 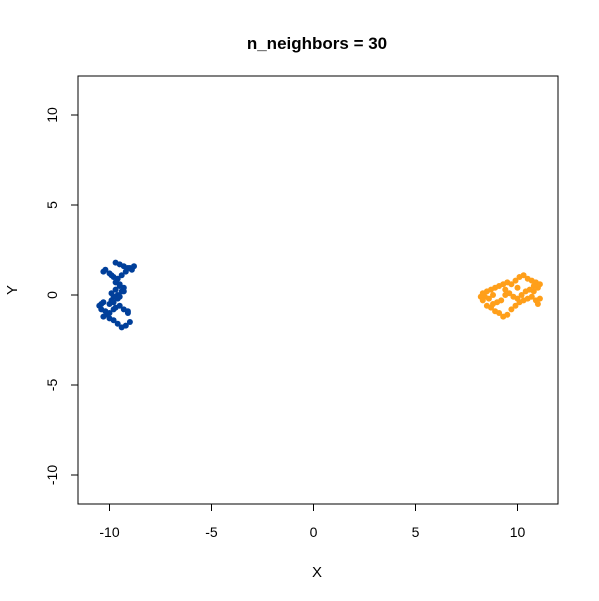 I want to click on y-axis-label: Y, so click(x=12, y=290).